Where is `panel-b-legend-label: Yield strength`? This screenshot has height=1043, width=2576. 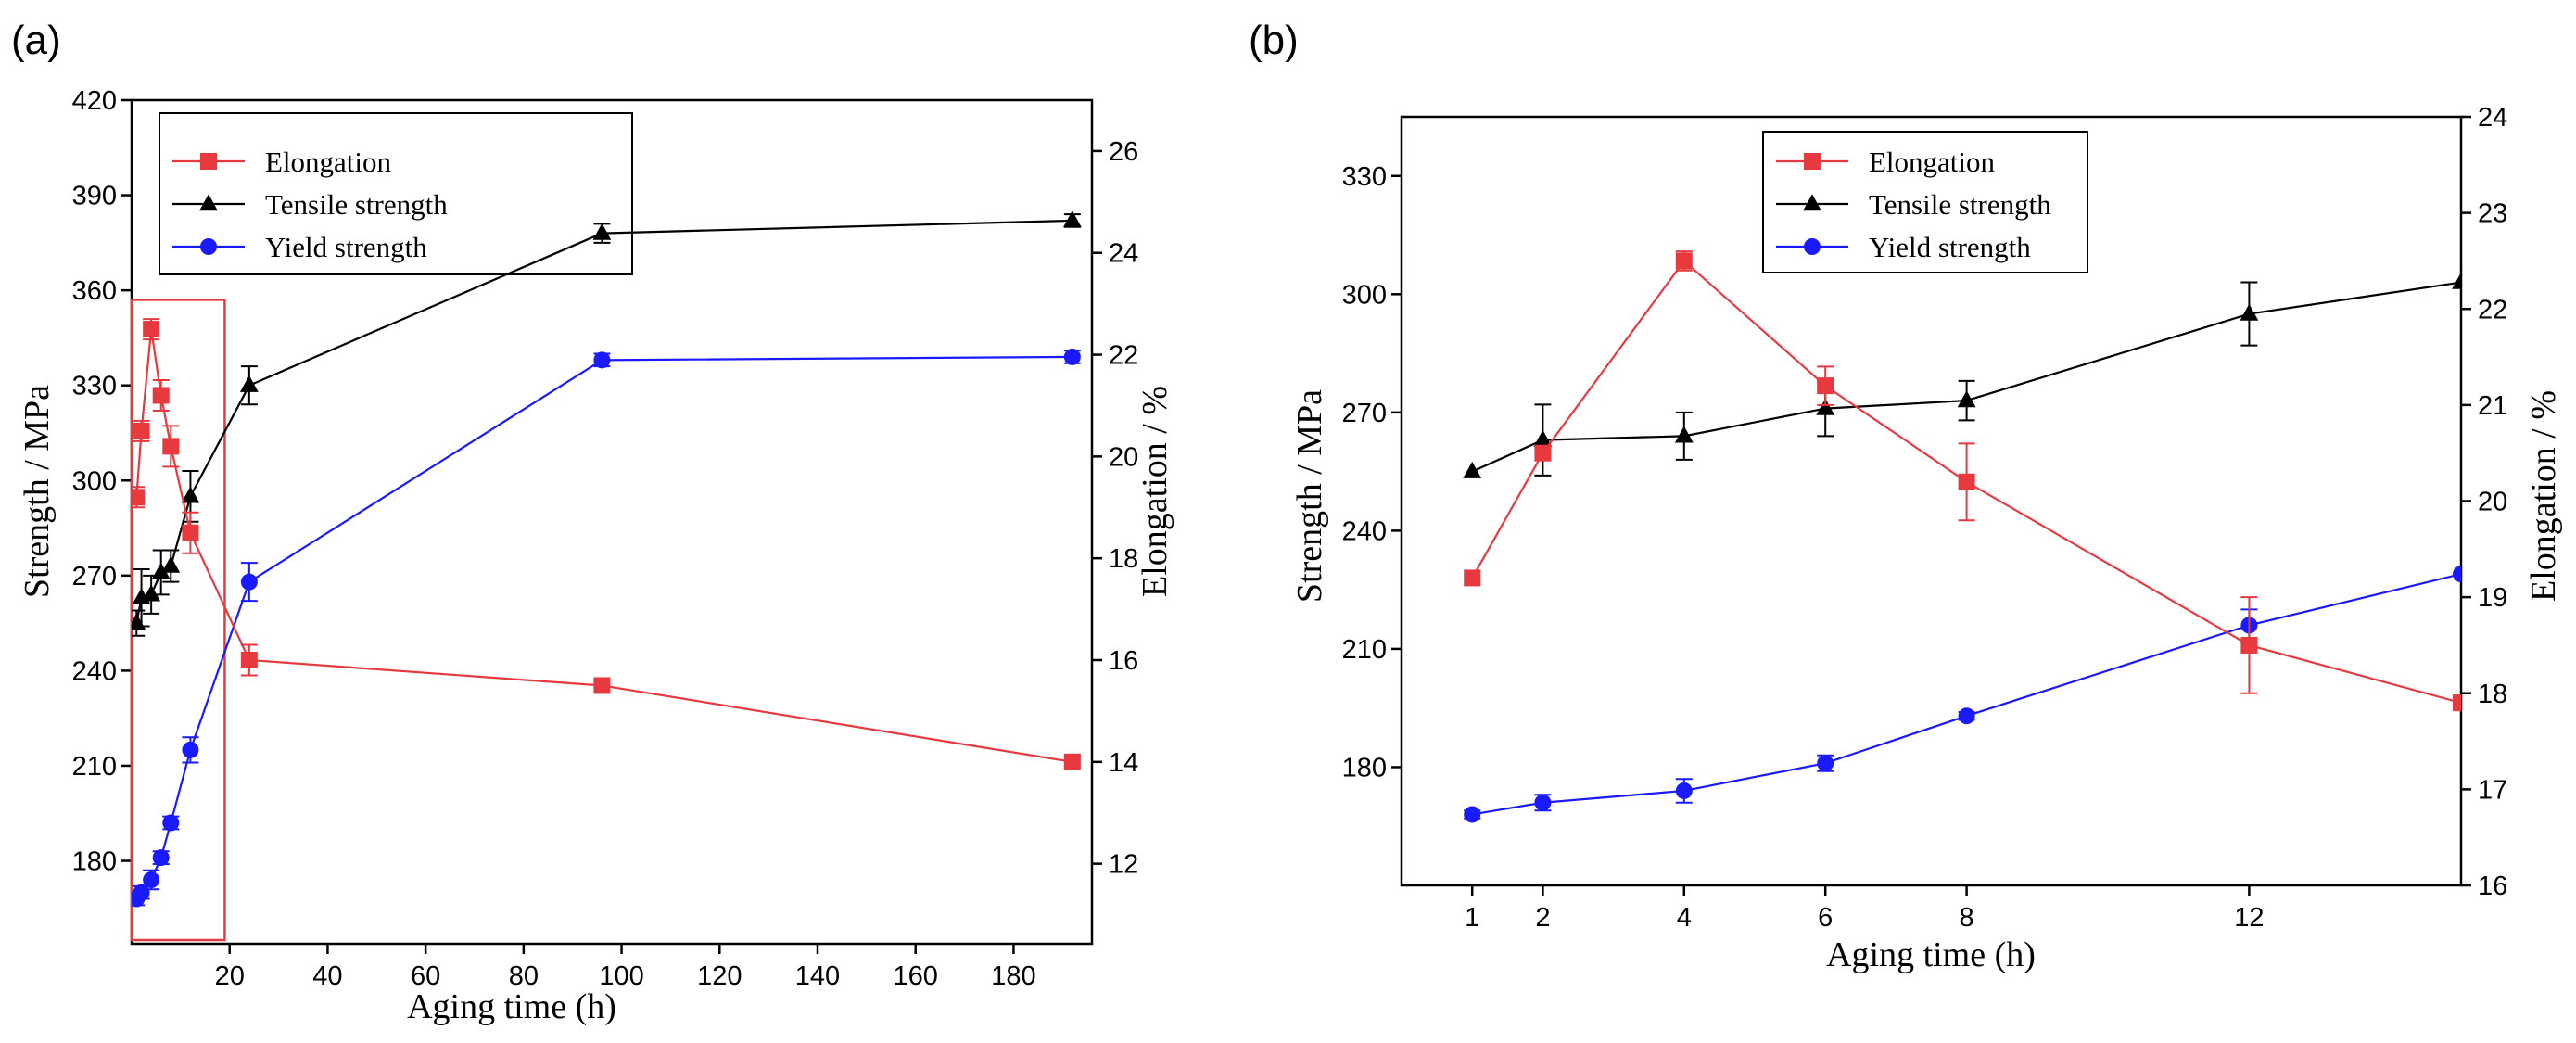 panel-b-legend-label: Yield strength is located at coordinates (1950, 247).